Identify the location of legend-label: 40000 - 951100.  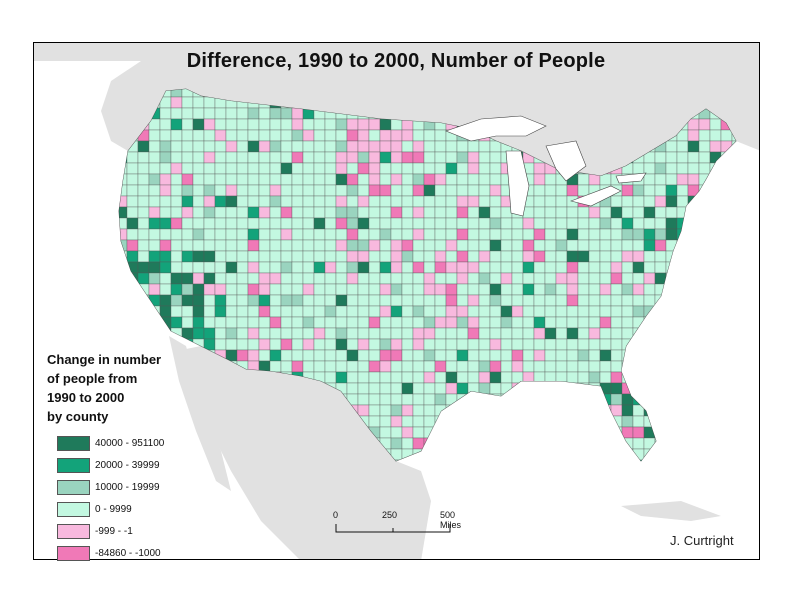
(130, 443).